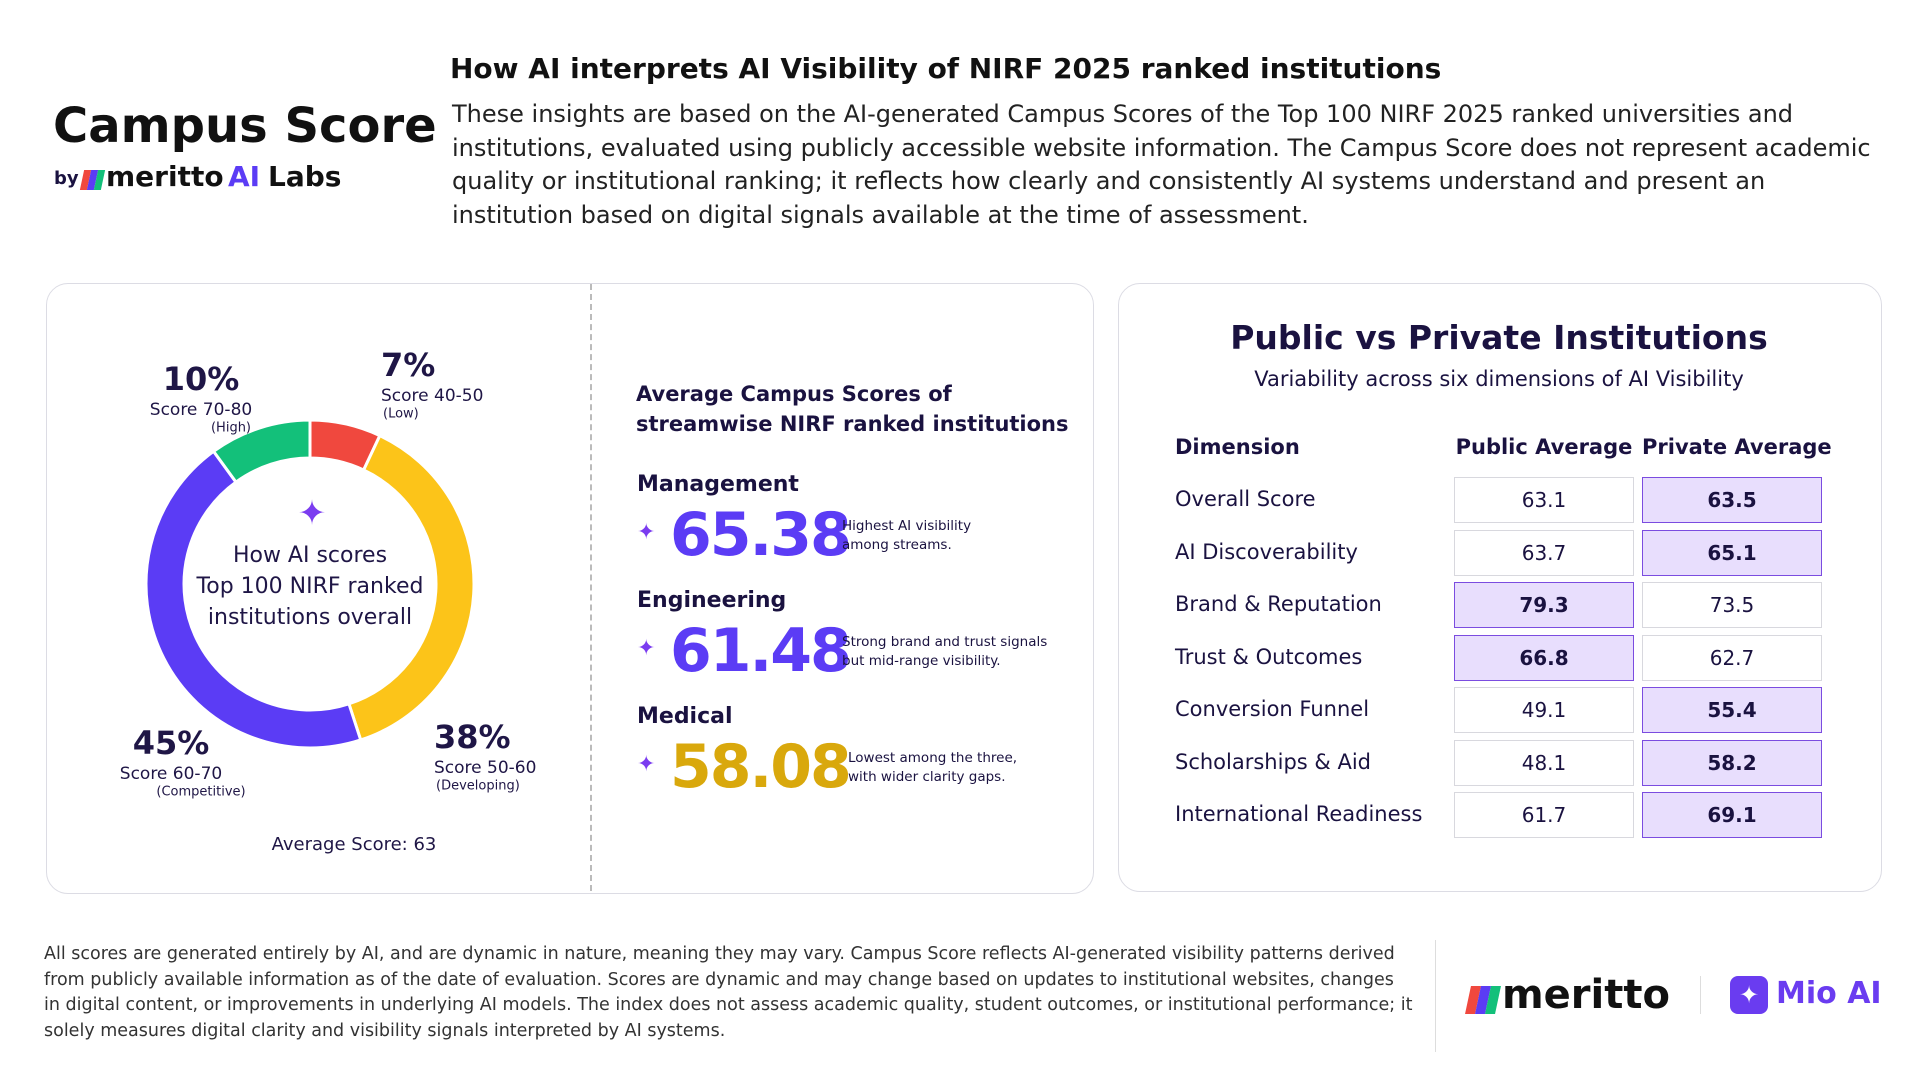 Image resolution: width=1920 pixels, height=1080 pixels. What do you see at coordinates (171, 743) in the screenshot?
I see `slice-value: 45%` at bounding box center [171, 743].